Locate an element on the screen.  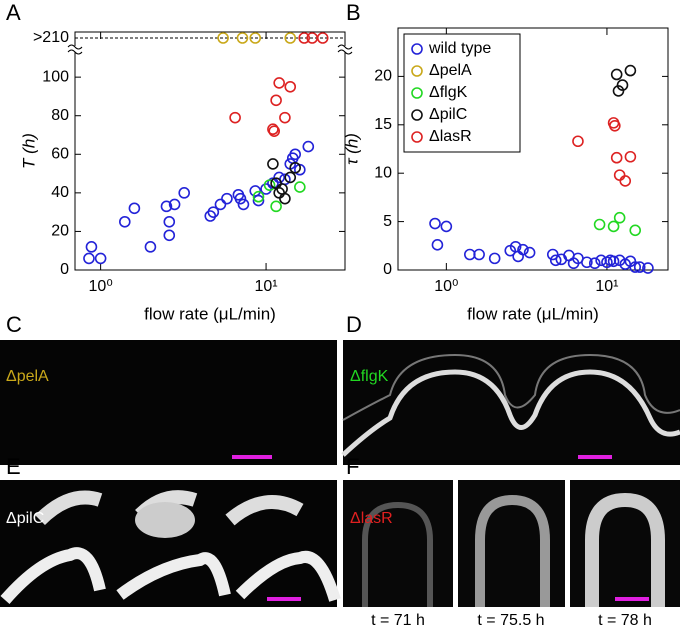
y-tick-label: 5 is located at coordinates (387, 221).